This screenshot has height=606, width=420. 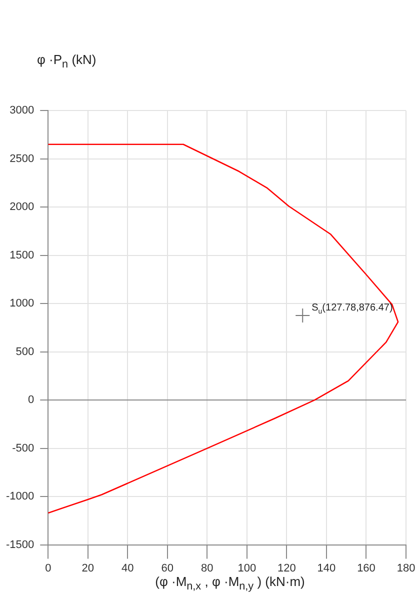 What do you see at coordinates (167, 568) in the screenshot?
I see `x-tick-label: 60` at bounding box center [167, 568].